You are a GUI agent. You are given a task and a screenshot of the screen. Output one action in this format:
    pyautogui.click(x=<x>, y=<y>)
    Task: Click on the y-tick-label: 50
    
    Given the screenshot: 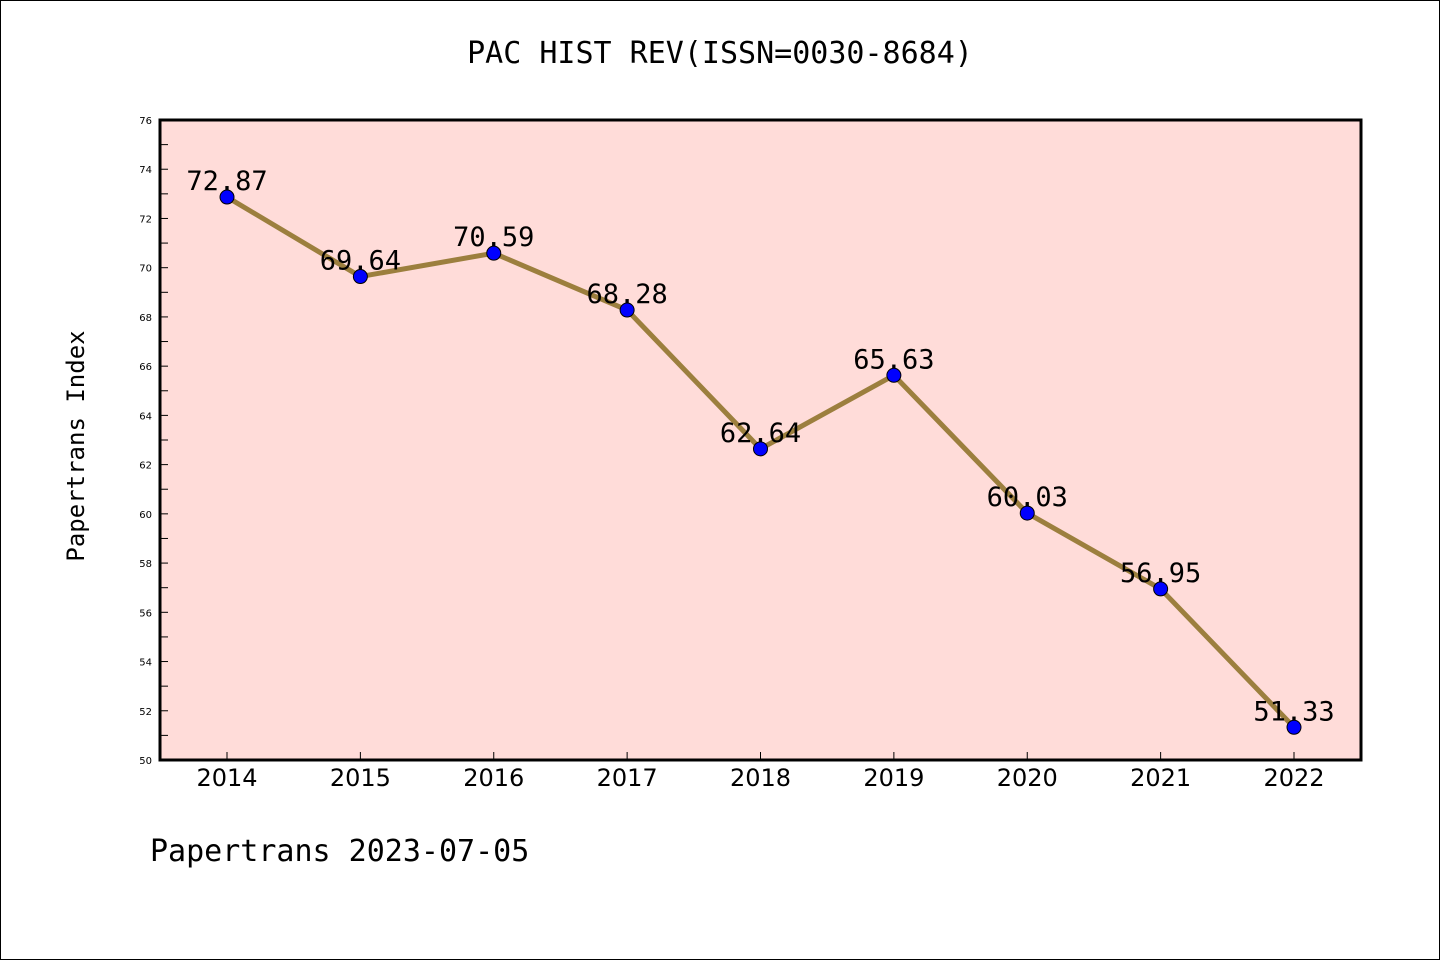 What is the action you would take?
    pyautogui.click(x=145, y=761)
    